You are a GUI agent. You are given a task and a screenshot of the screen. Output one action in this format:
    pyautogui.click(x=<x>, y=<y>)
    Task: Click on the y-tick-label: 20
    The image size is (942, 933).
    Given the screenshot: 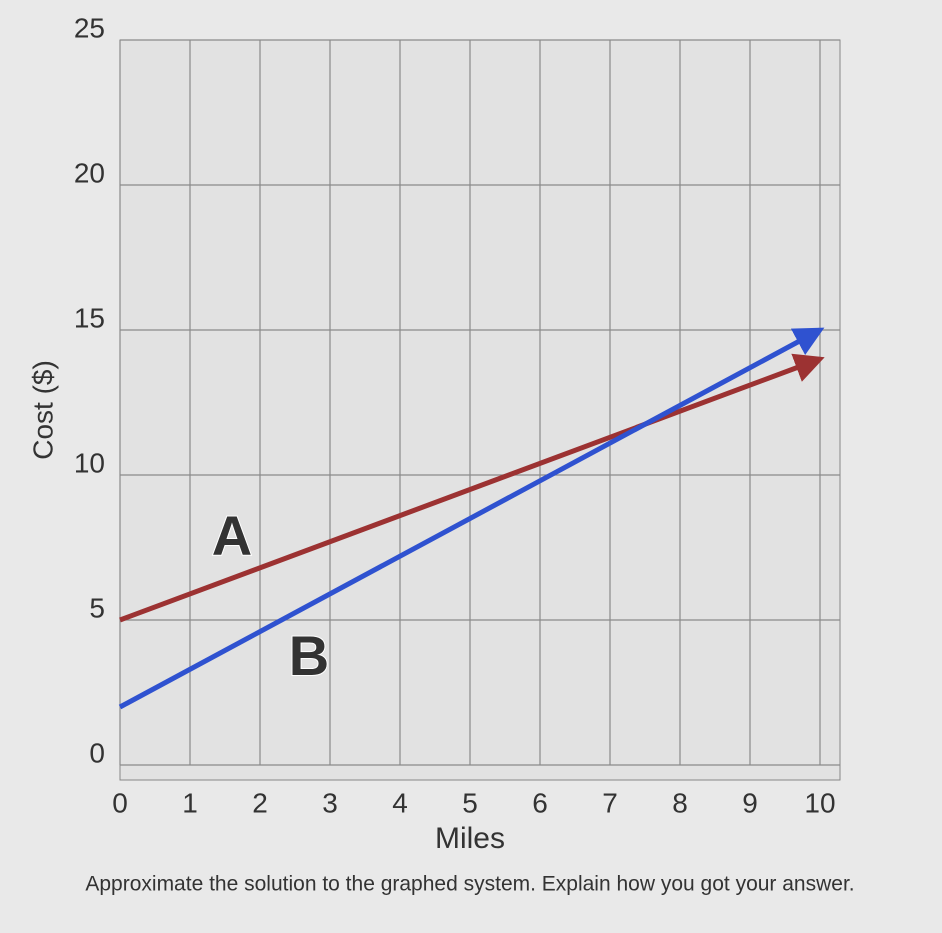 What is the action you would take?
    pyautogui.click(x=89, y=172)
    